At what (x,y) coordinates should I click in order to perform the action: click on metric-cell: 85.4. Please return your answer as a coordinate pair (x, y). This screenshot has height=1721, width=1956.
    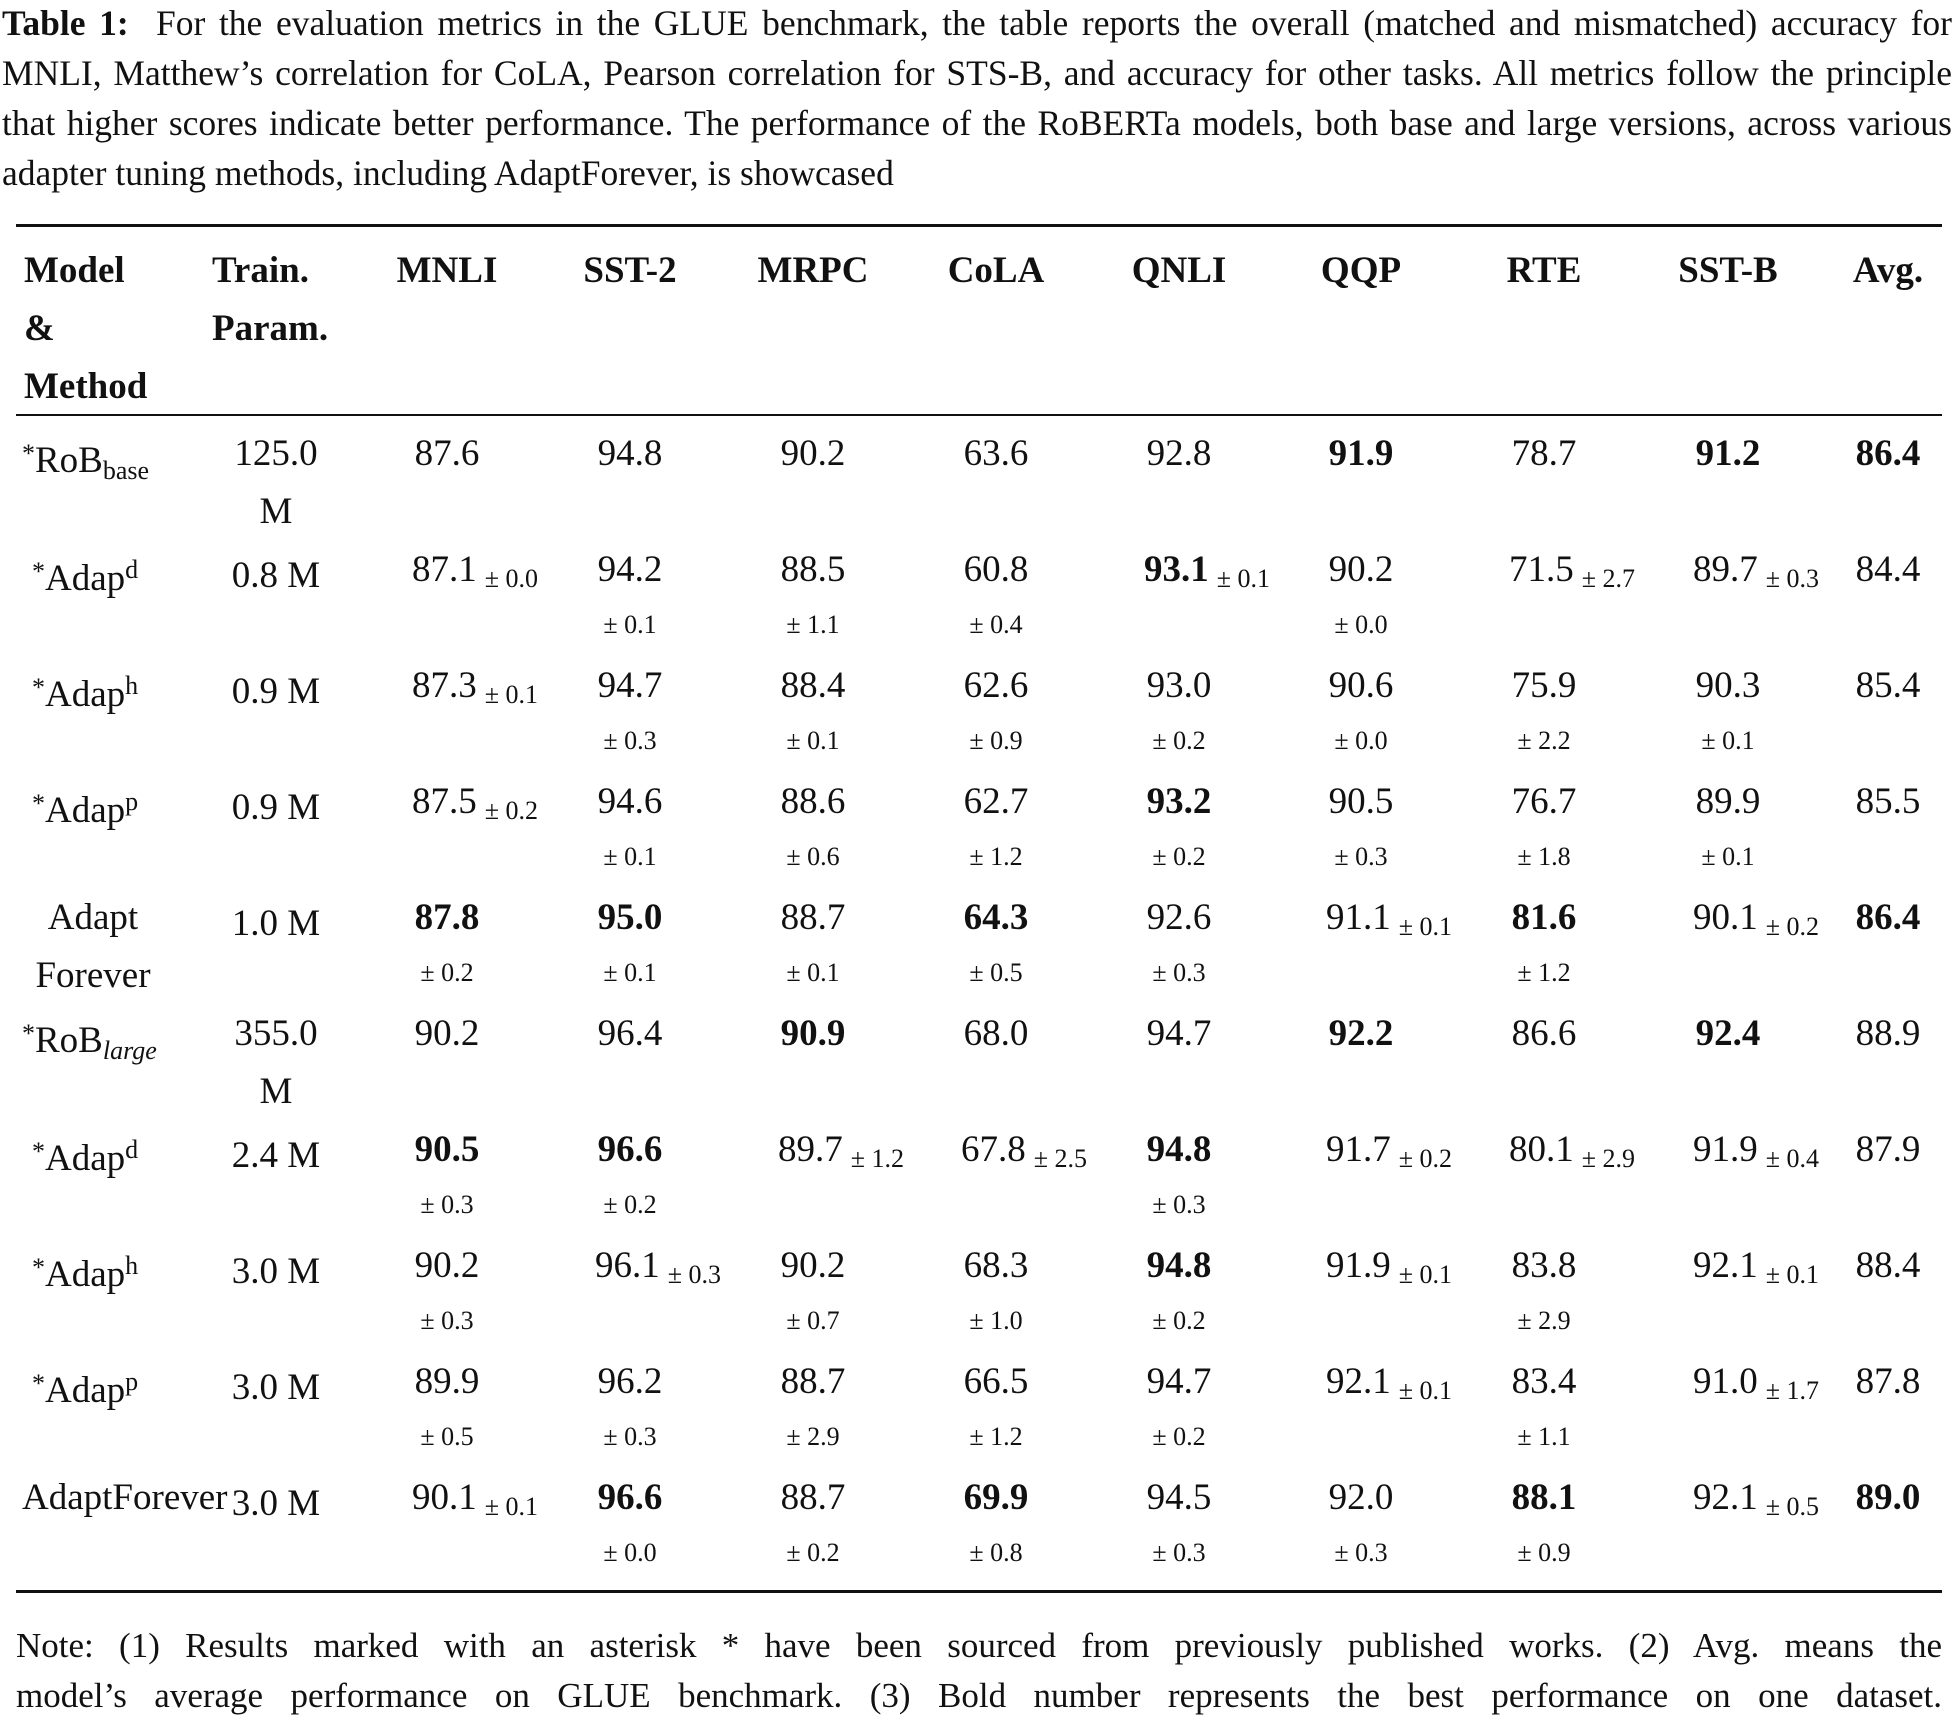
    Looking at the image, I should click on (1888, 686).